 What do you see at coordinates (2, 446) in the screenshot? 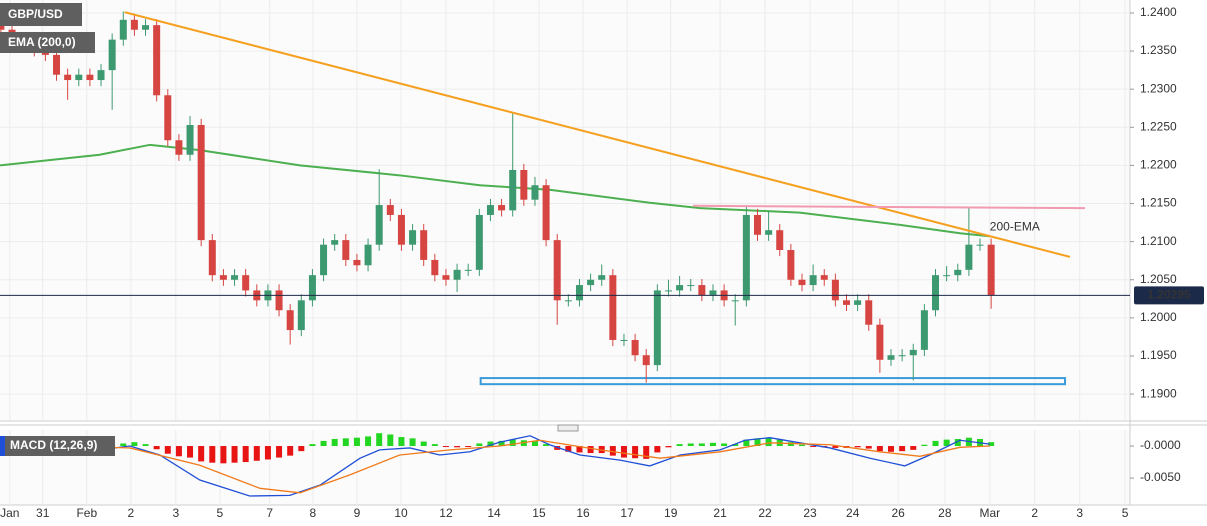
I see `legend-swatch` at bounding box center [2, 446].